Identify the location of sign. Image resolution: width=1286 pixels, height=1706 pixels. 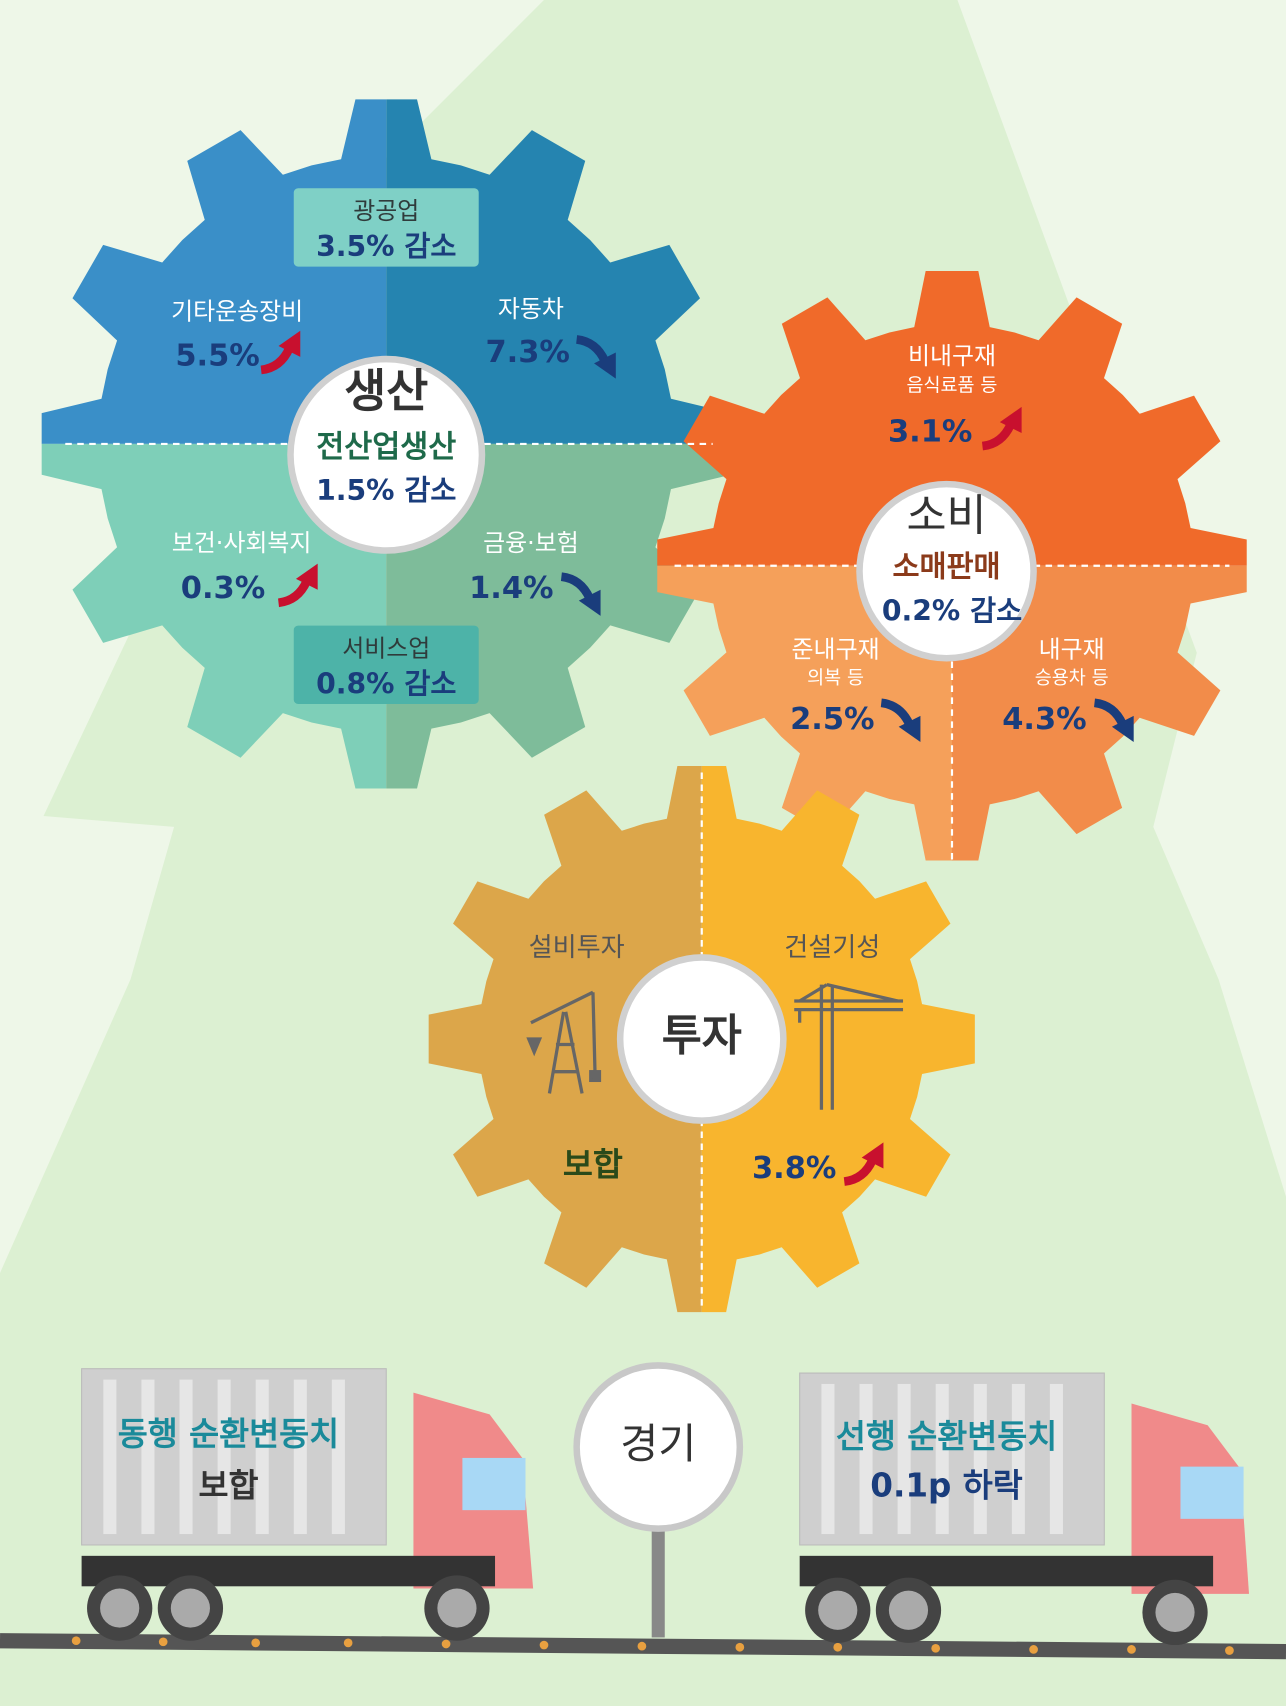
(658, 1447).